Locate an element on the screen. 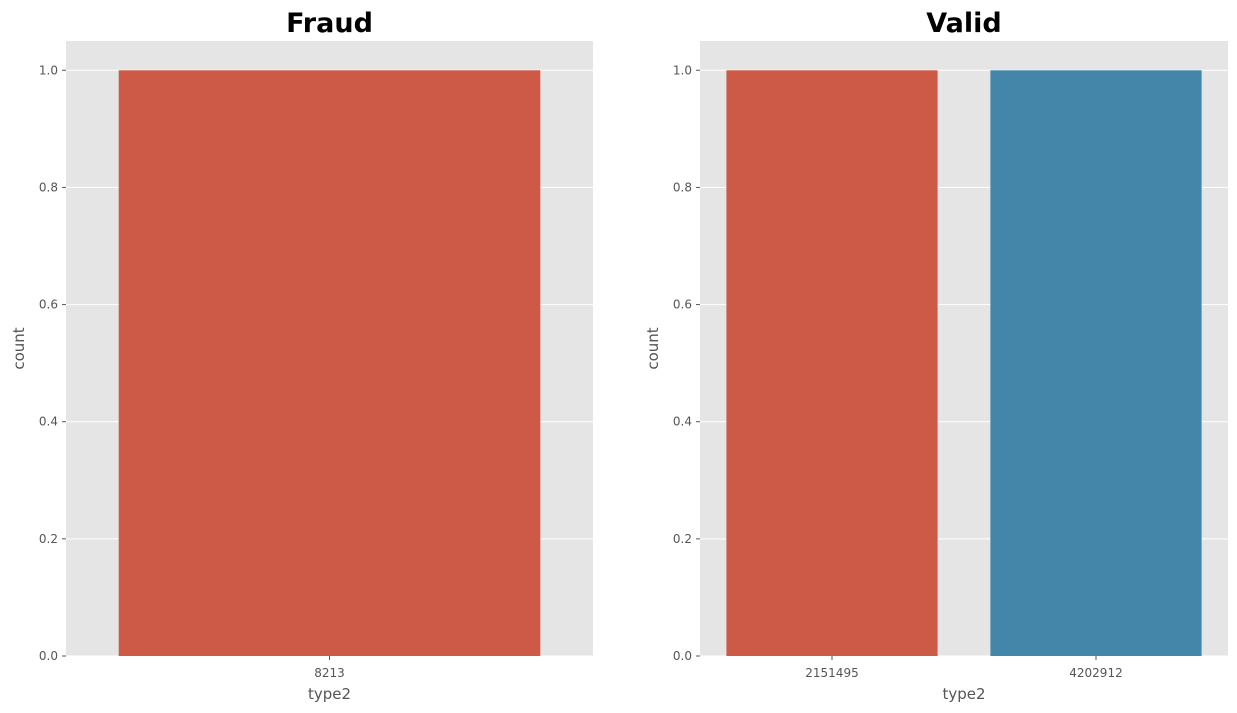  fraud-x-axis-label: type2 is located at coordinates (329, 694).